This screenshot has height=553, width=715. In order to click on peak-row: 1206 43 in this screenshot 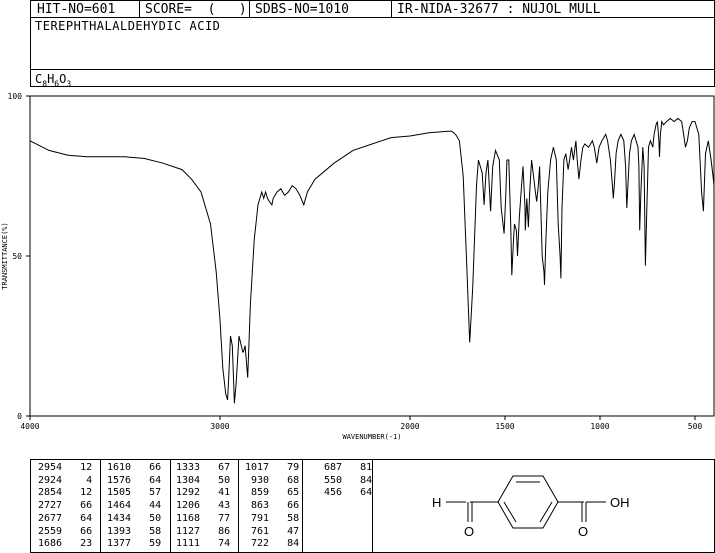, I will do `click(203, 506)`.